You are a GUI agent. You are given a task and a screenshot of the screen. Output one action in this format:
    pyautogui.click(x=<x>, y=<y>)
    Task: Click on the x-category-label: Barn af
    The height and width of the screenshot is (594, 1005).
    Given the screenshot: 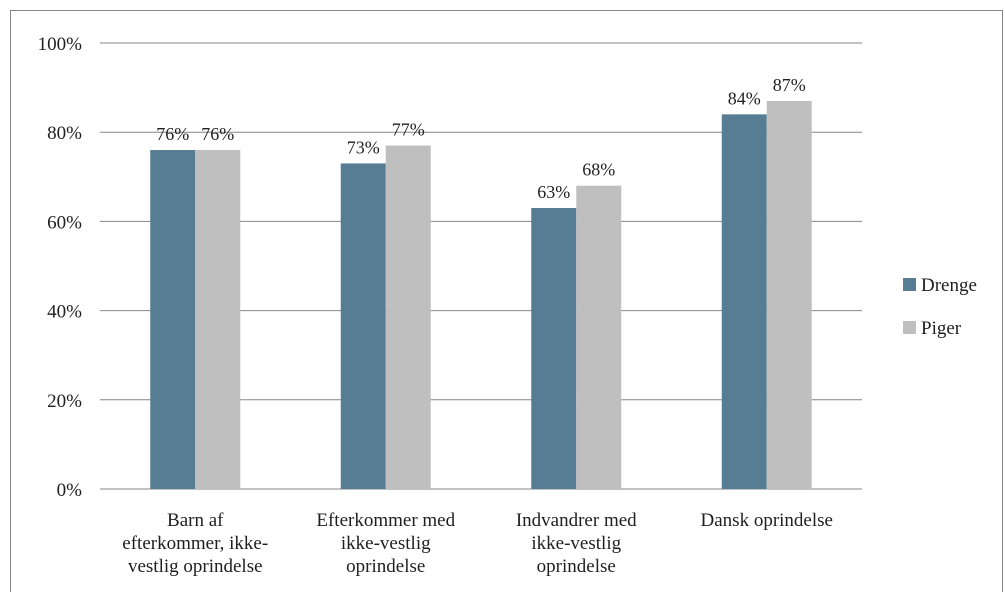 What is the action you would take?
    pyautogui.click(x=195, y=520)
    